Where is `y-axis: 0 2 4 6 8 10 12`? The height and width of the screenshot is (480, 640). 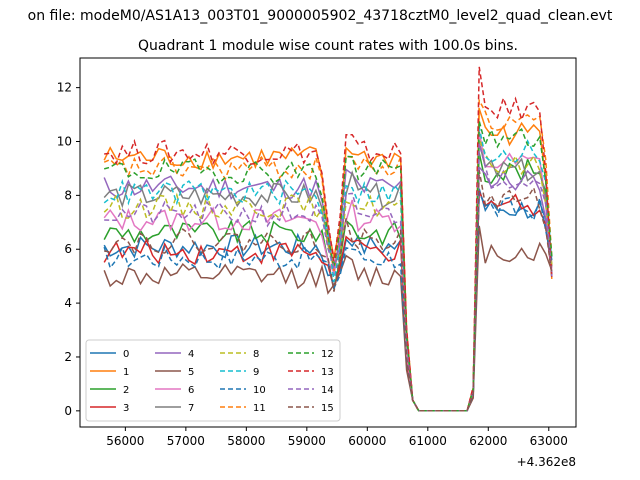
y-axis: 0 2 4 6 8 10 12 is located at coordinates (68, 249).